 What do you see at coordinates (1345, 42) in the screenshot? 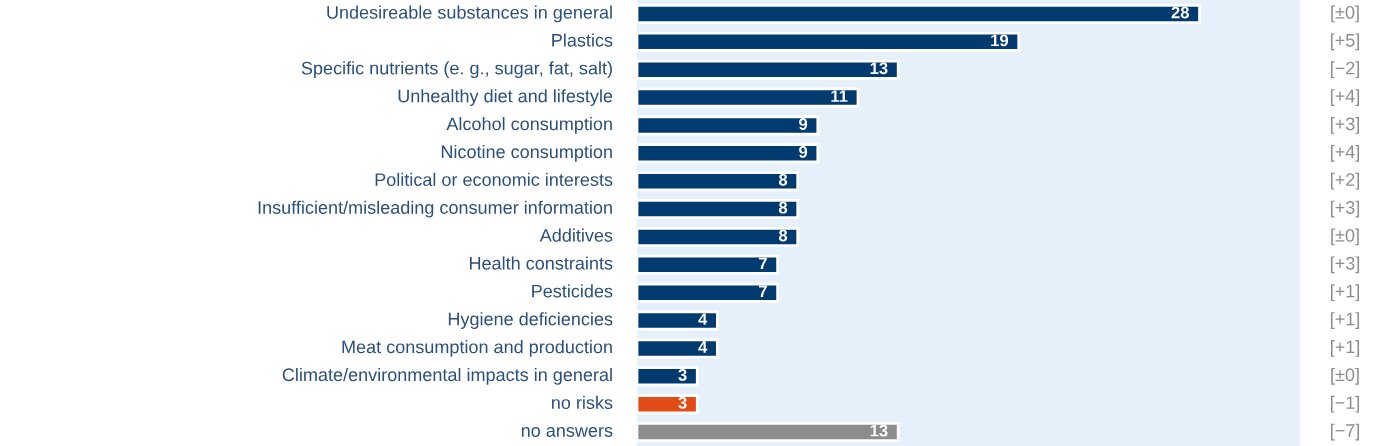
I see `text: [+5]` at bounding box center [1345, 42].